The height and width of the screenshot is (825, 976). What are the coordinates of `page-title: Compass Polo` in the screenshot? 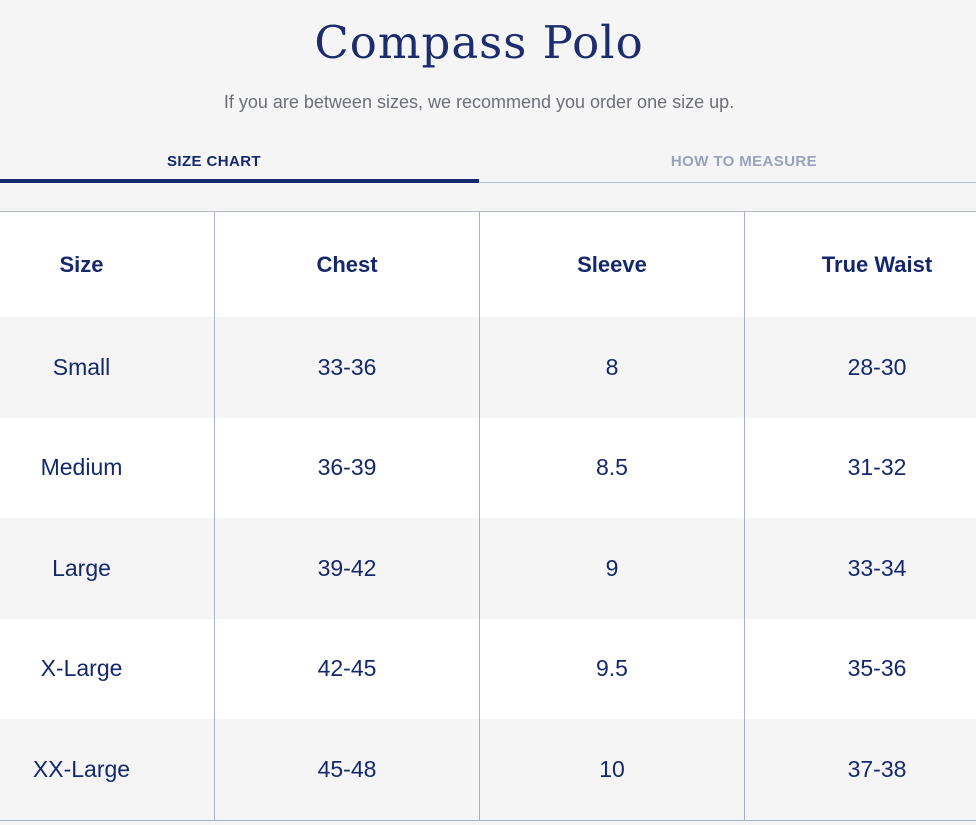 It's located at (479, 42).